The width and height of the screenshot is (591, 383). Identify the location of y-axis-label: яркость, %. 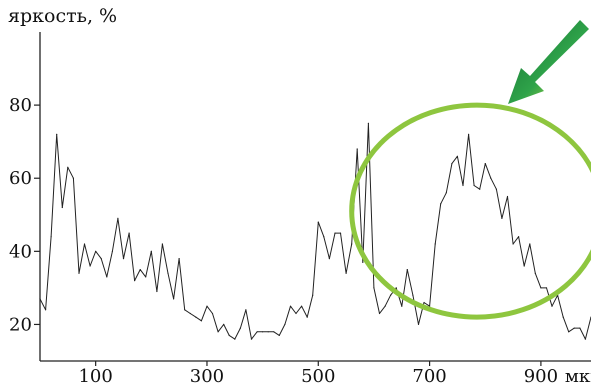
(62, 16).